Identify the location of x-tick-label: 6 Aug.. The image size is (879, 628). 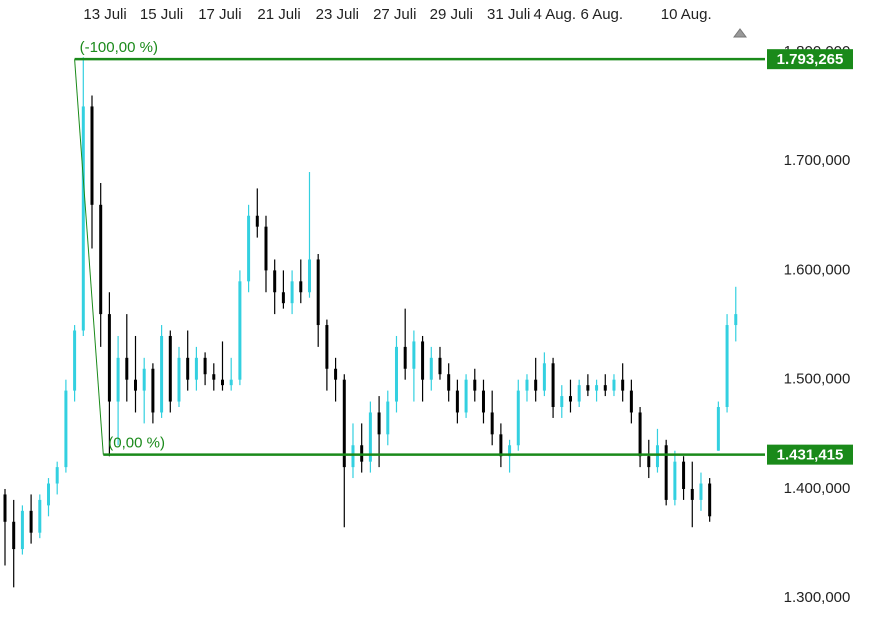
(602, 14).